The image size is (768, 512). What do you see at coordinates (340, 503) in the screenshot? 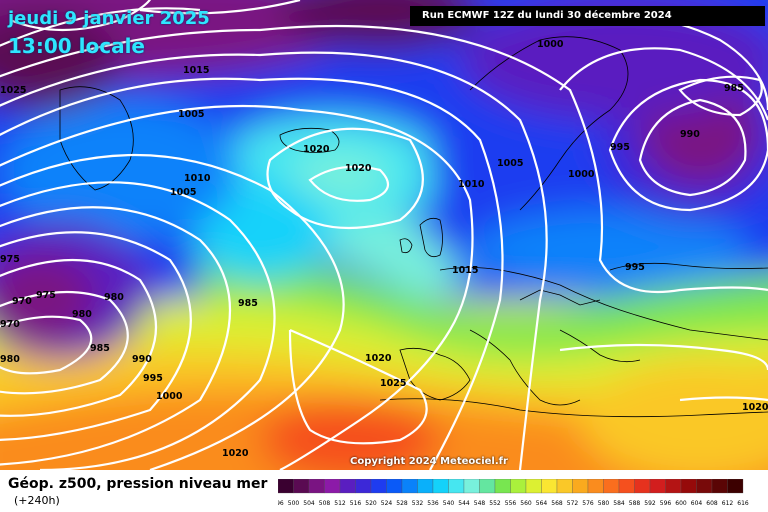
I see `color-scale-tick: 512` at bounding box center [340, 503].